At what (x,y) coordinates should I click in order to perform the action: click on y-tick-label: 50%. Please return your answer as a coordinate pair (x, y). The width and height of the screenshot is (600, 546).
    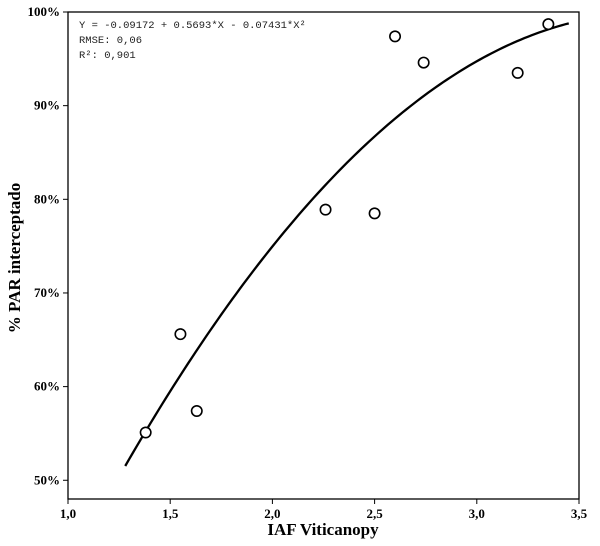
    Looking at the image, I should click on (47, 479).